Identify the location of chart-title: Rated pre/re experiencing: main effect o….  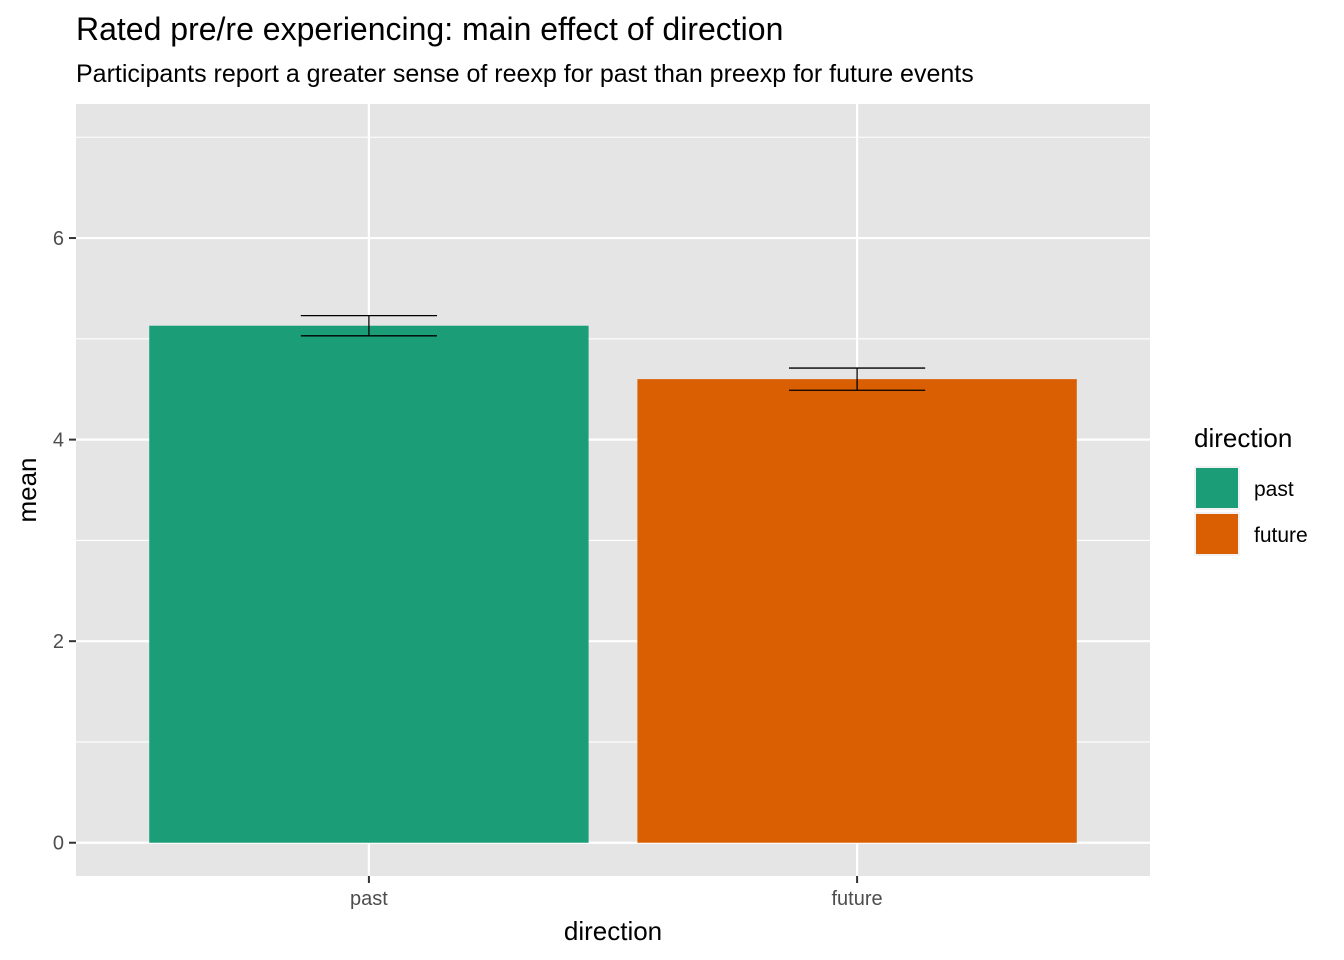
(429, 29).